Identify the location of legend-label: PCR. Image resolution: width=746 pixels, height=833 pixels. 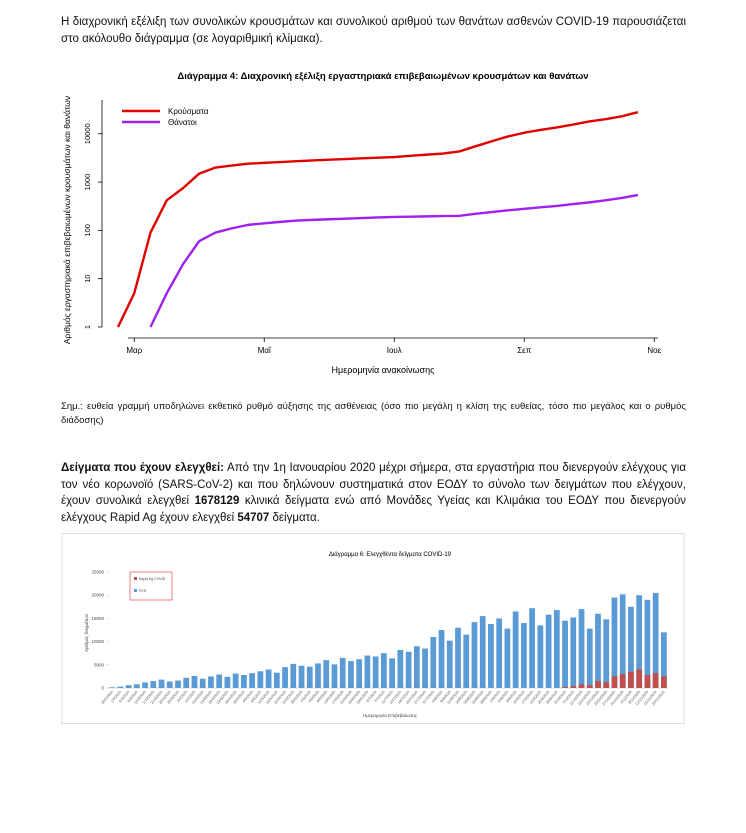
(143, 591).